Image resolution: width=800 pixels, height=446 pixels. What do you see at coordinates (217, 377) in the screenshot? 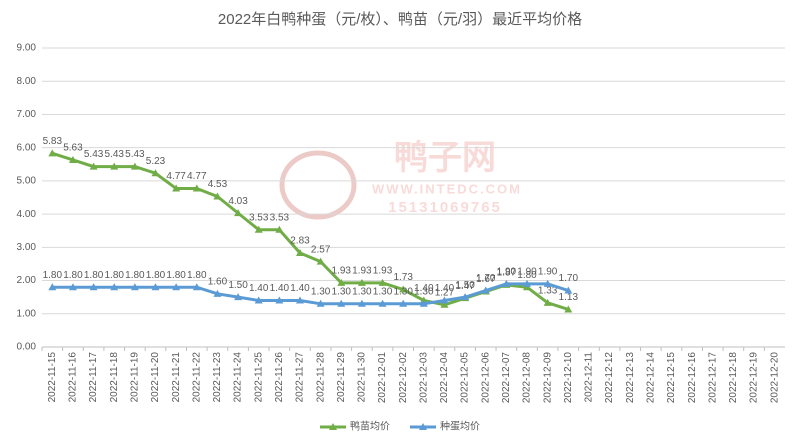
I see `x-tick-label: 2022-11-23` at bounding box center [217, 377].